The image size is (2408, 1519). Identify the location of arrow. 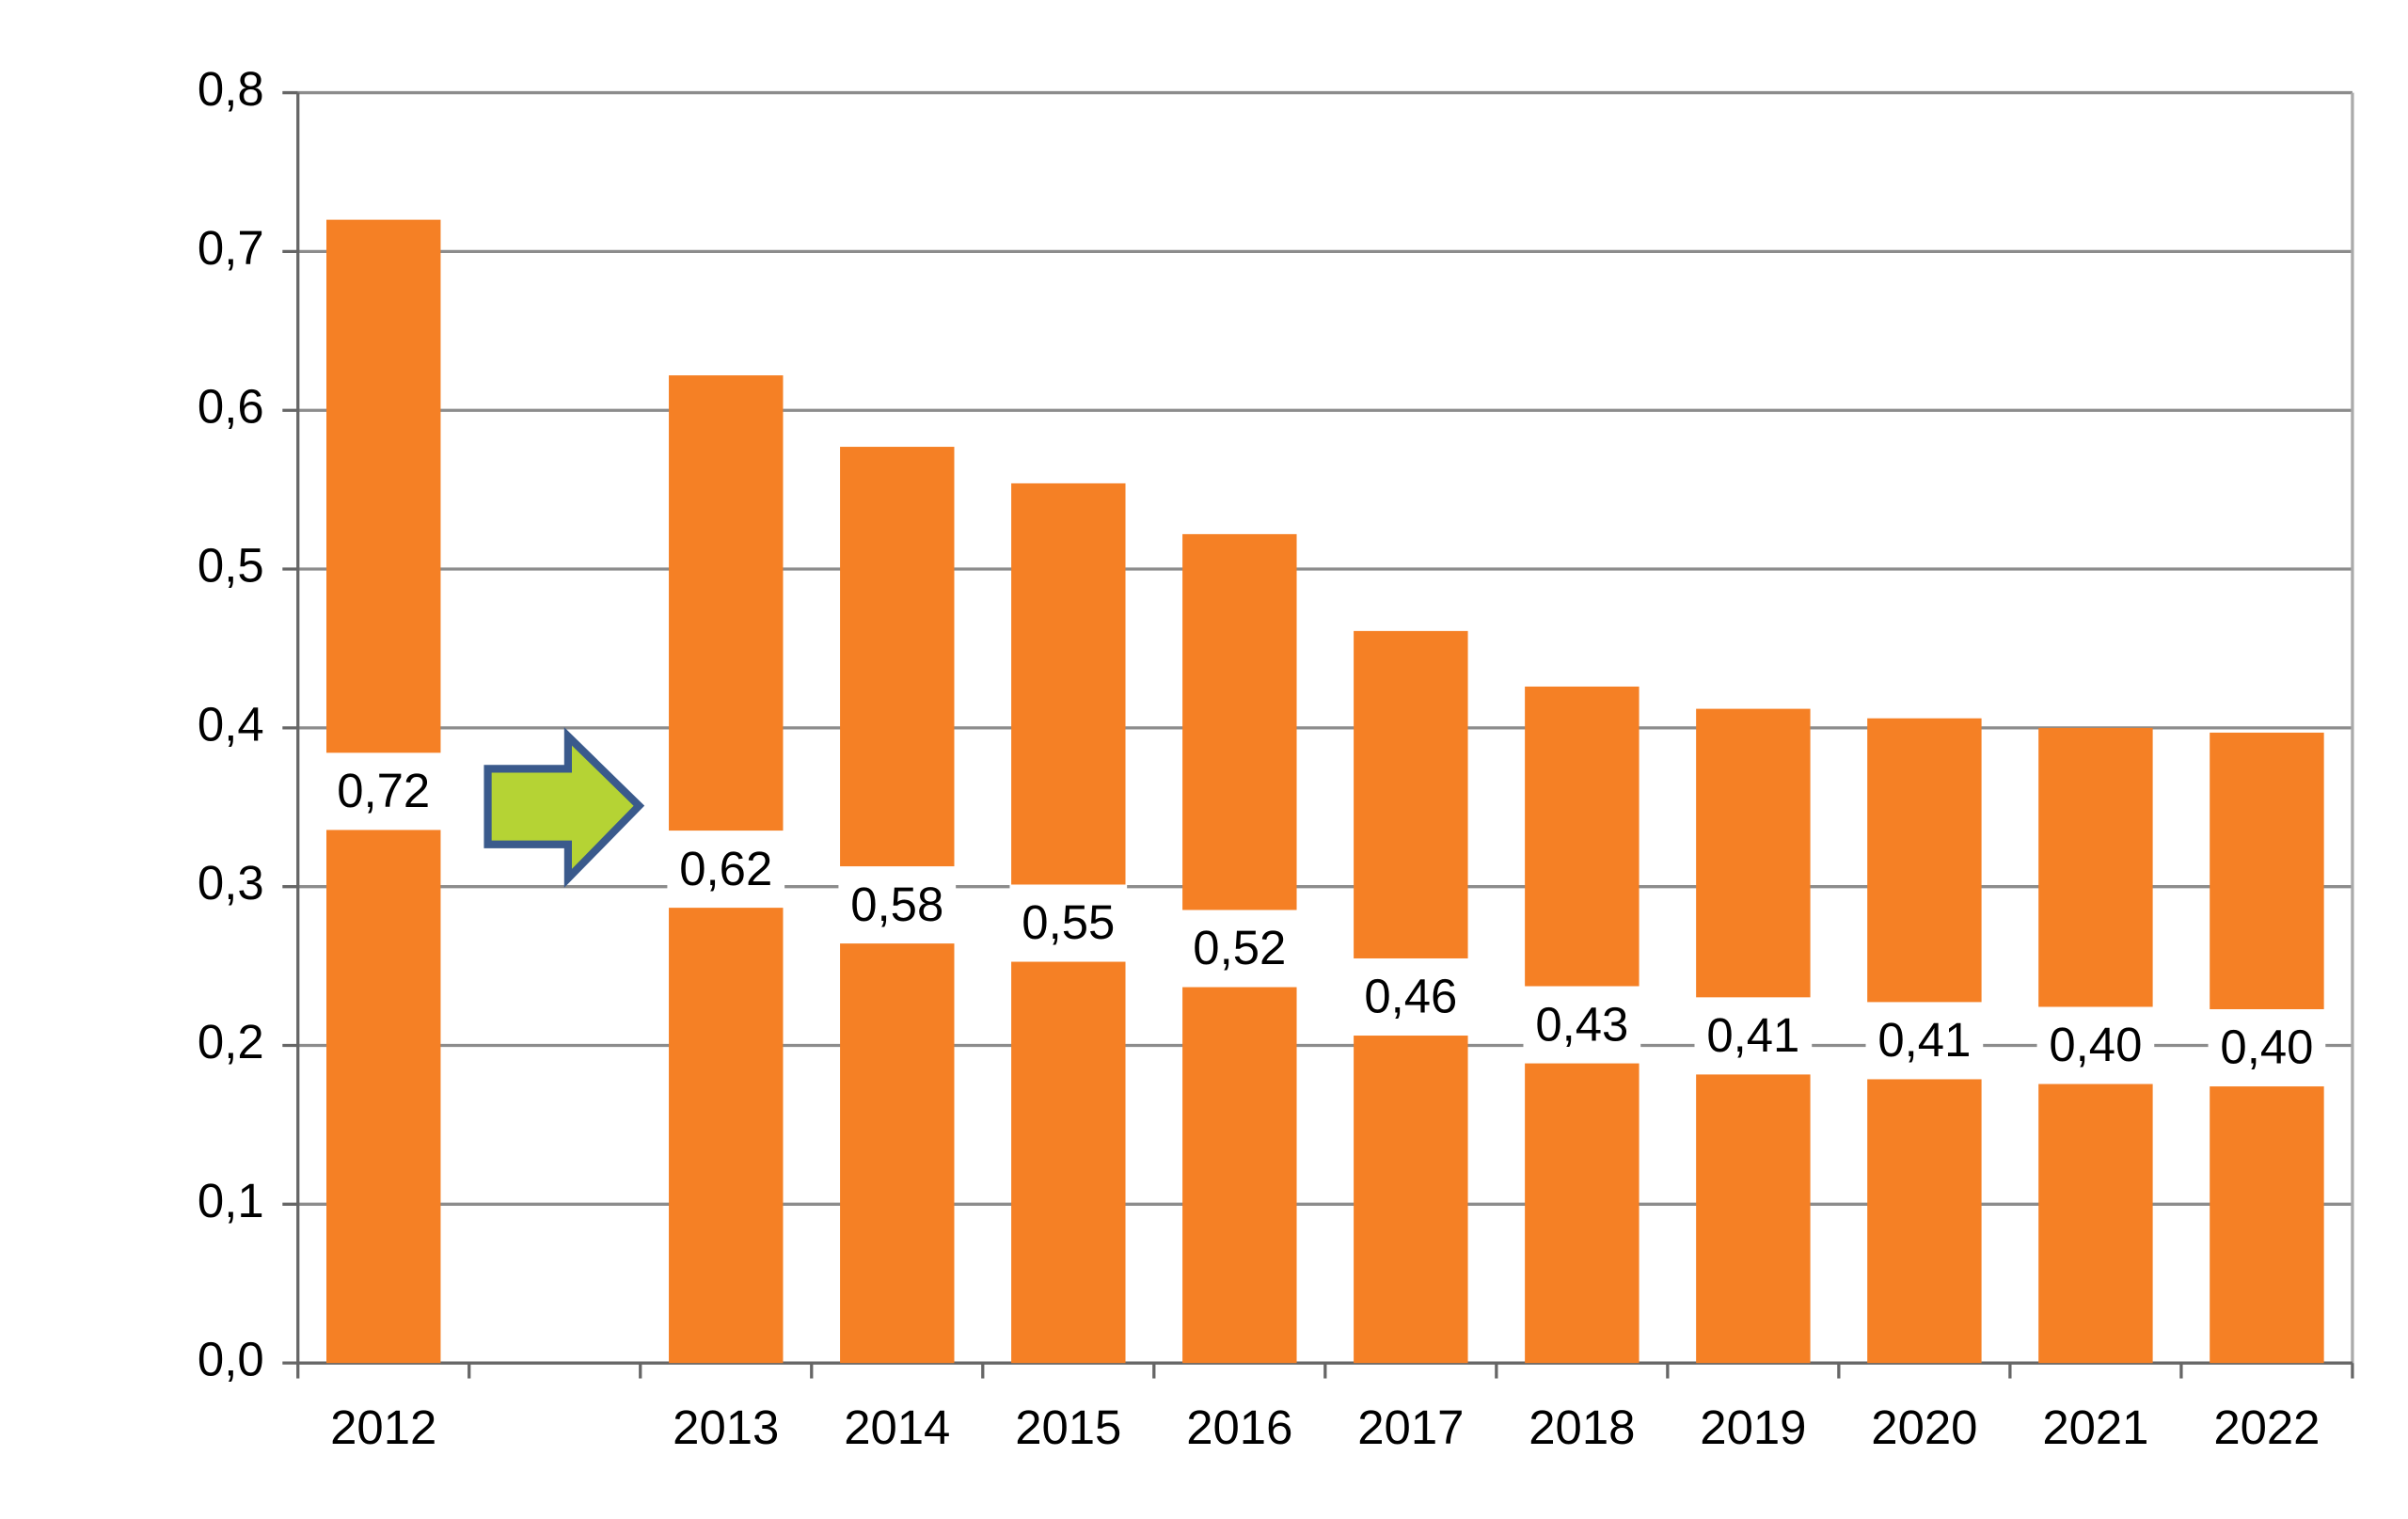
(564, 807).